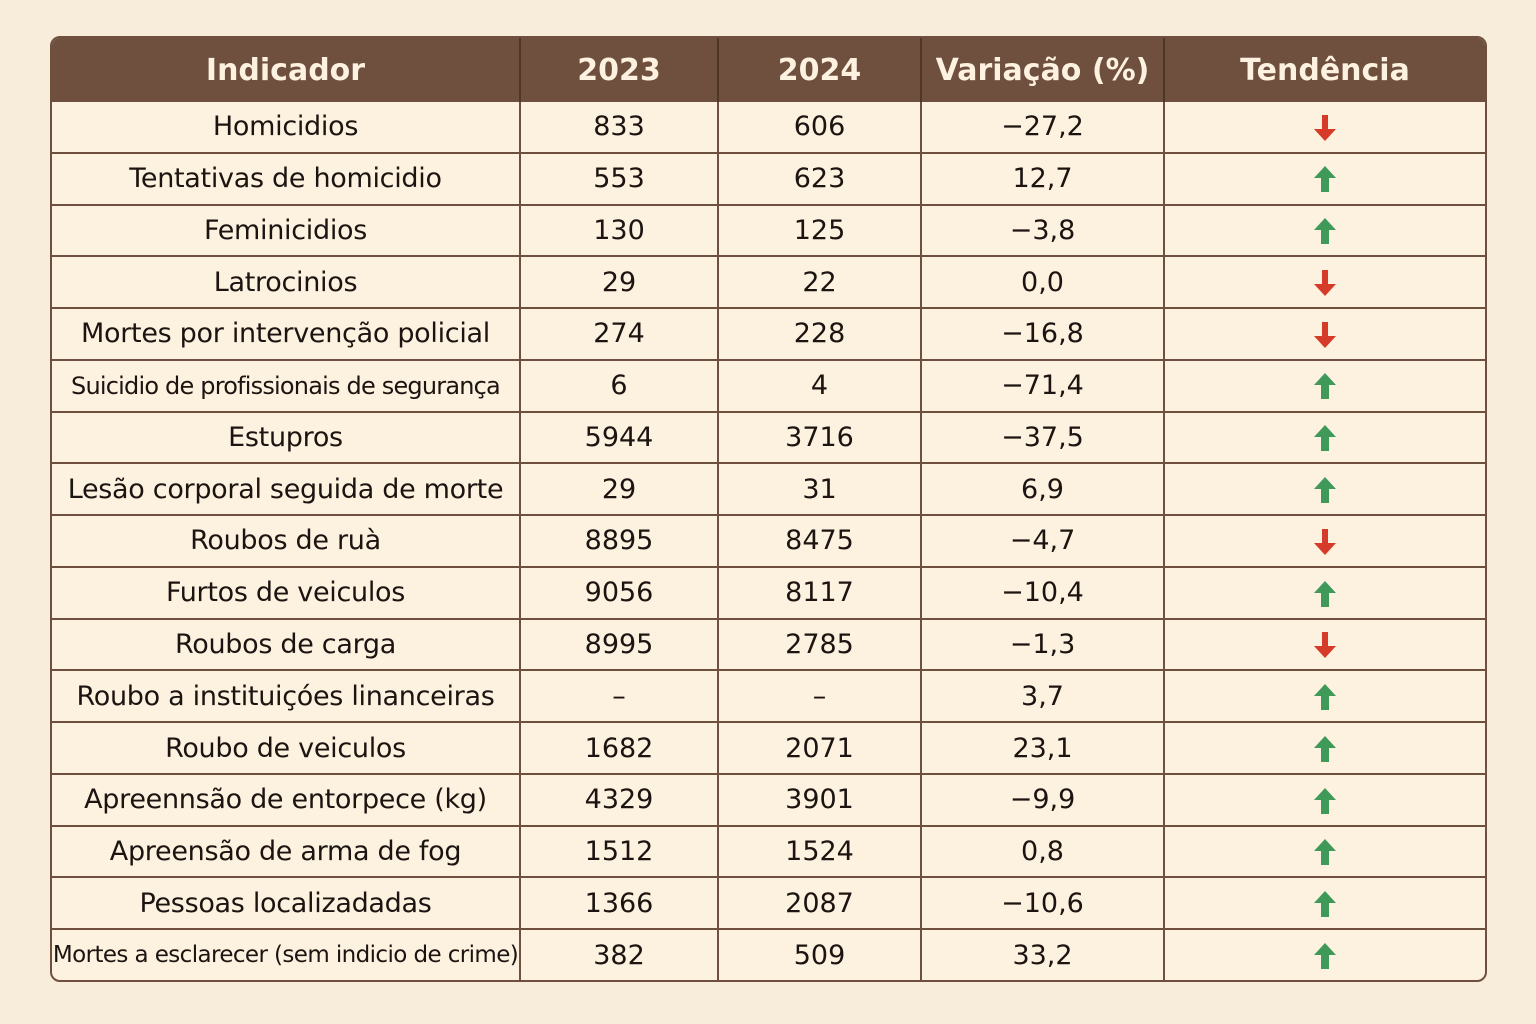 This screenshot has width=1536, height=1024. Describe the element at coordinates (1043, 644) in the screenshot. I see `variacao-cell: −1,3` at that location.